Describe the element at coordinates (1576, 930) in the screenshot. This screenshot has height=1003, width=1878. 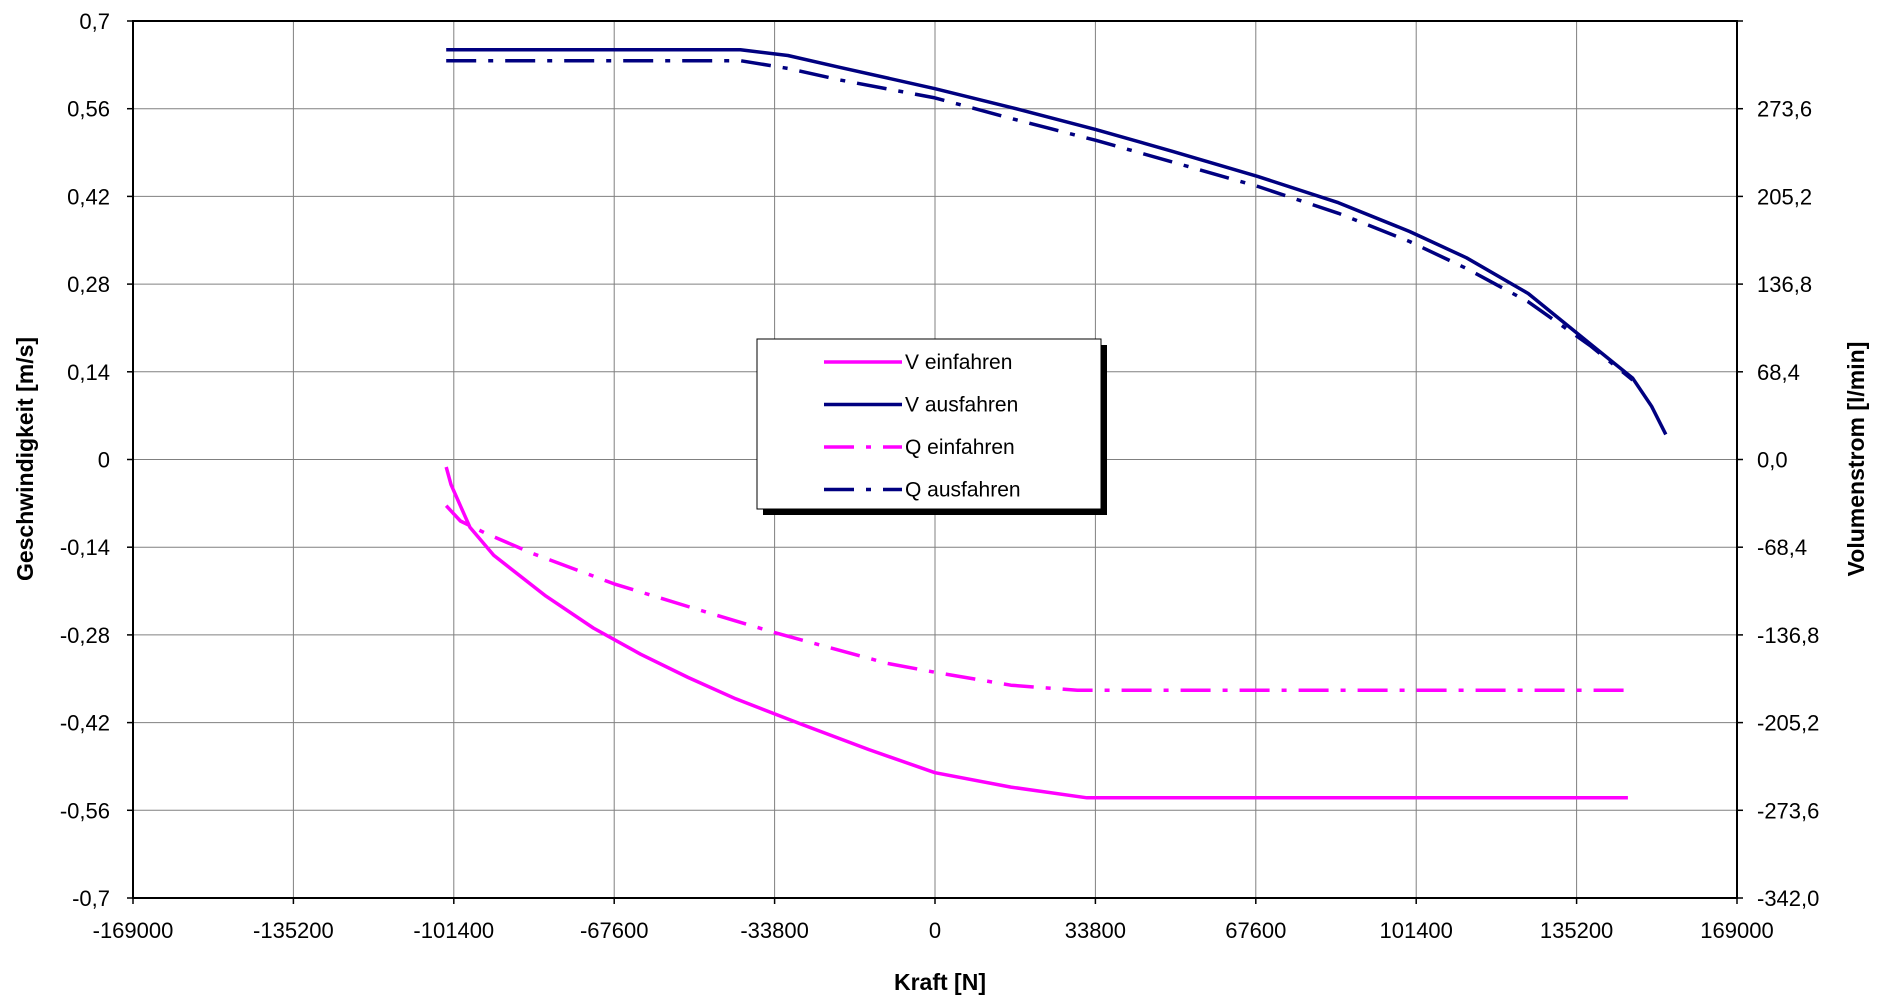
I see `x-tick-label: 135200` at that location.